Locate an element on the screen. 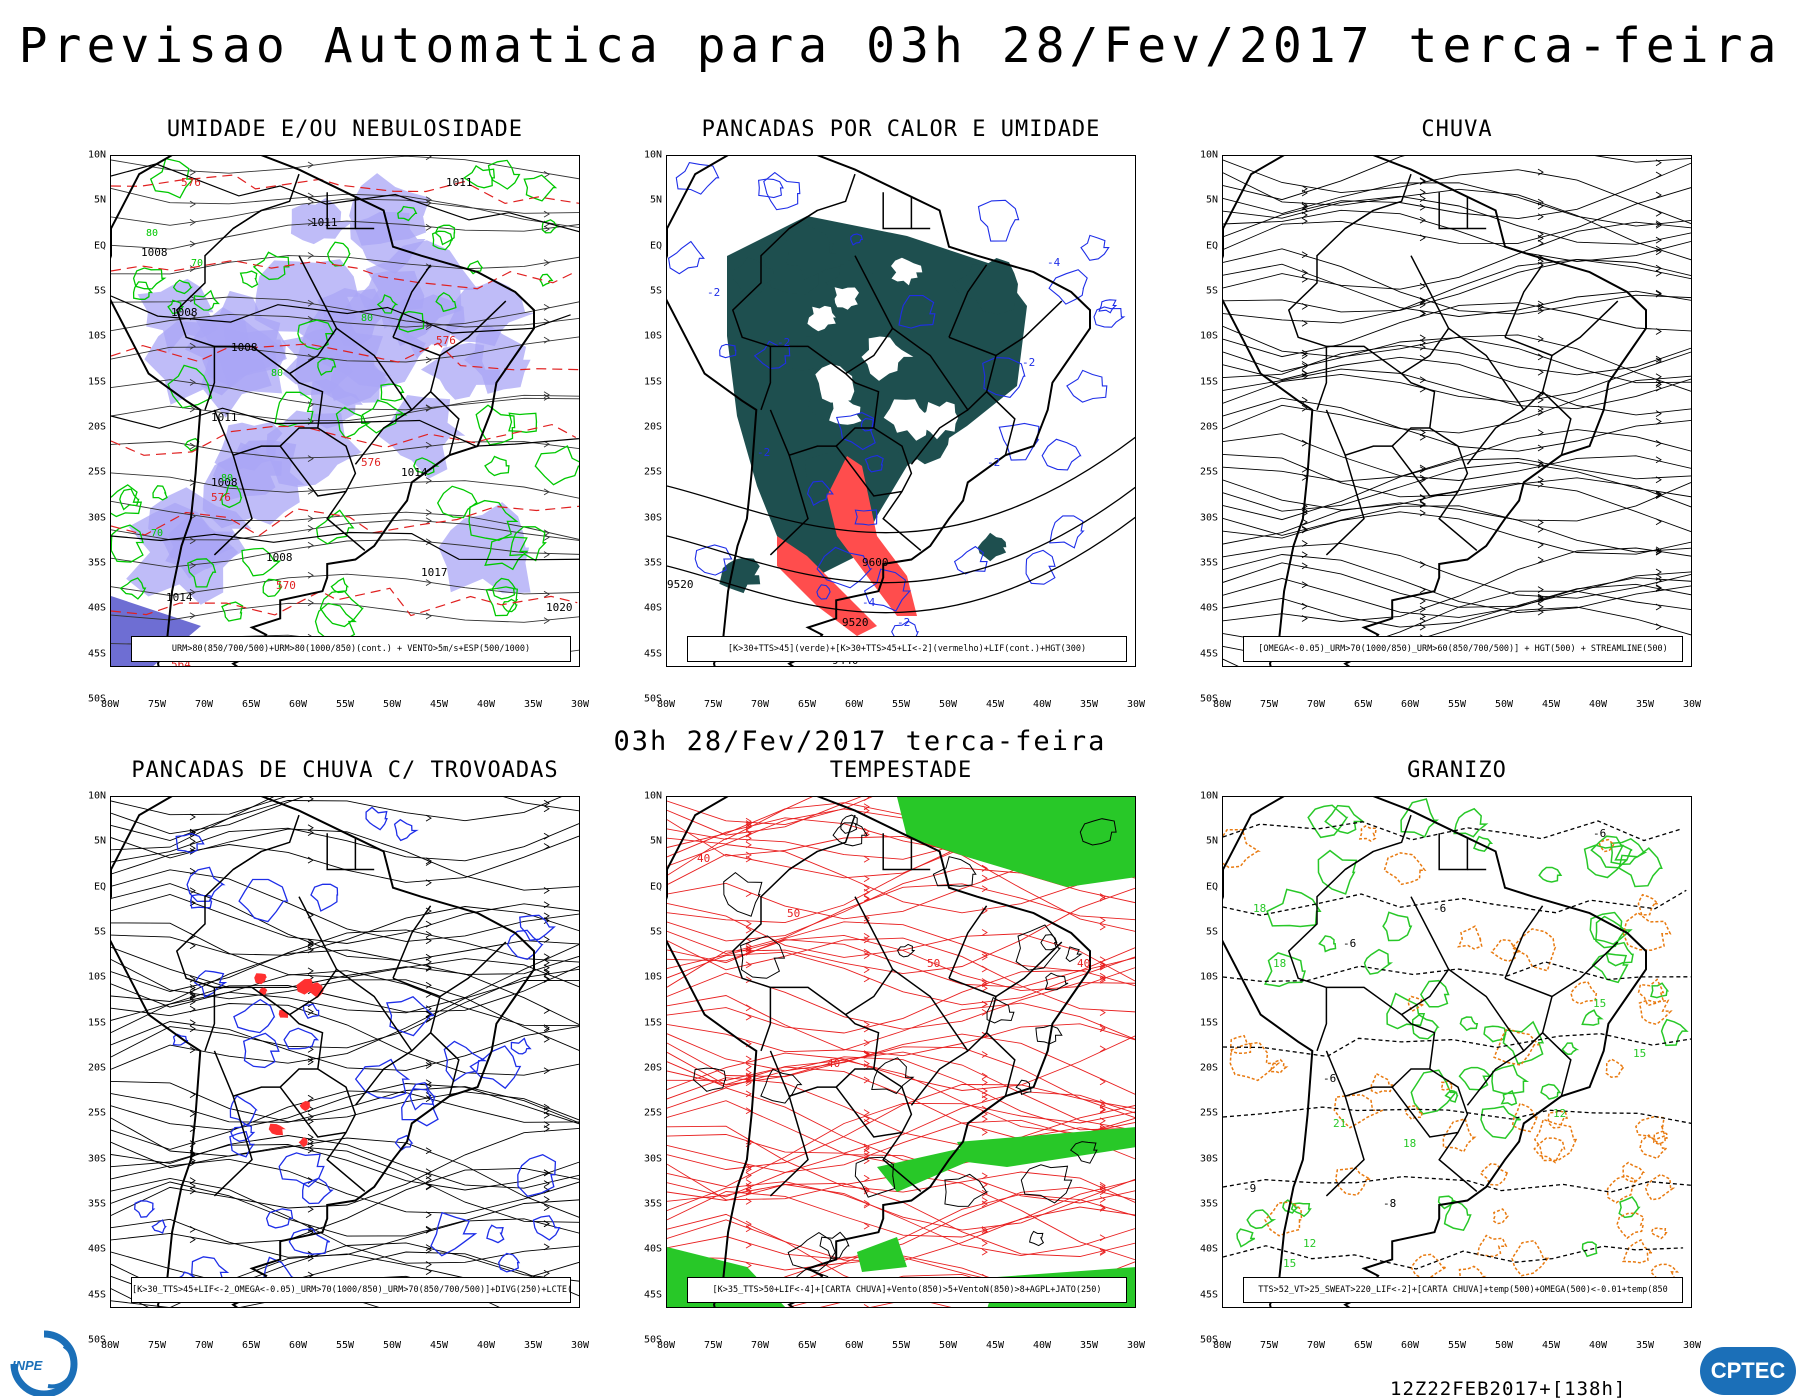 The width and height of the screenshot is (1800, 1400). thunderstorm-fill is located at coordinates (304, 986).